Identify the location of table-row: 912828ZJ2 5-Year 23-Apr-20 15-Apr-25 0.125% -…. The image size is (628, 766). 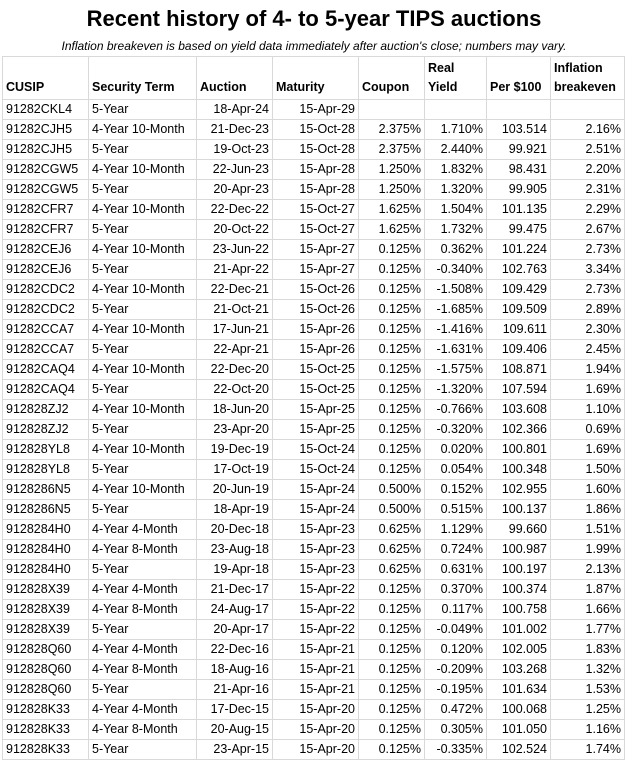
(313, 429).